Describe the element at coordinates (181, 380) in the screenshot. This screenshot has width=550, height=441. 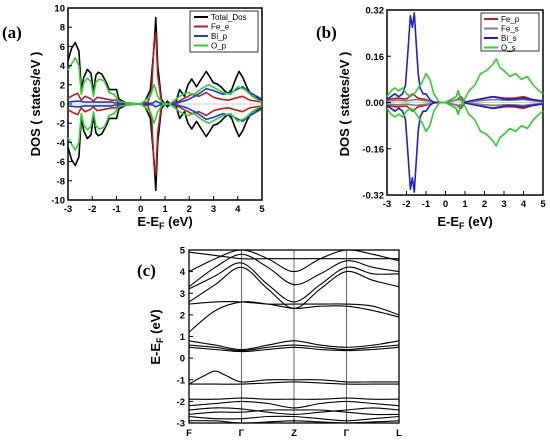
I see `panel-c-ytick-label: -1` at that location.